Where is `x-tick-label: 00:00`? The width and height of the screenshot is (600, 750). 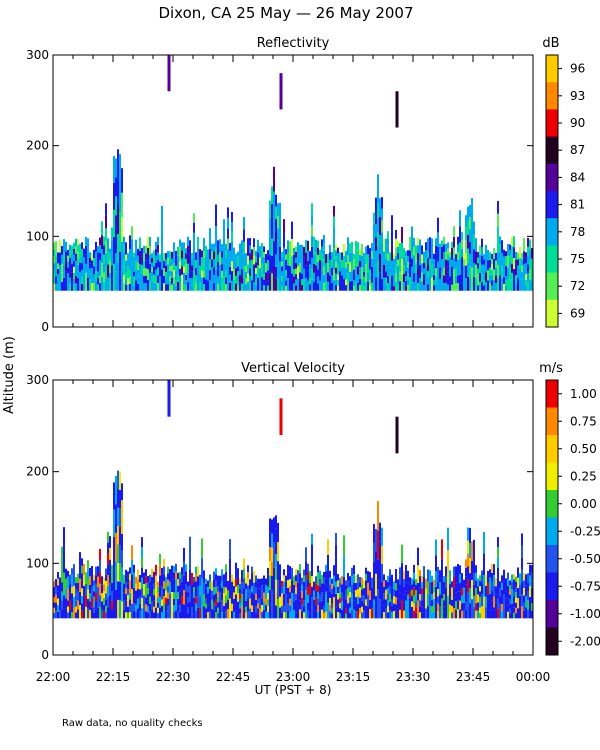
x-tick-label: 00:00 is located at coordinates (533, 677).